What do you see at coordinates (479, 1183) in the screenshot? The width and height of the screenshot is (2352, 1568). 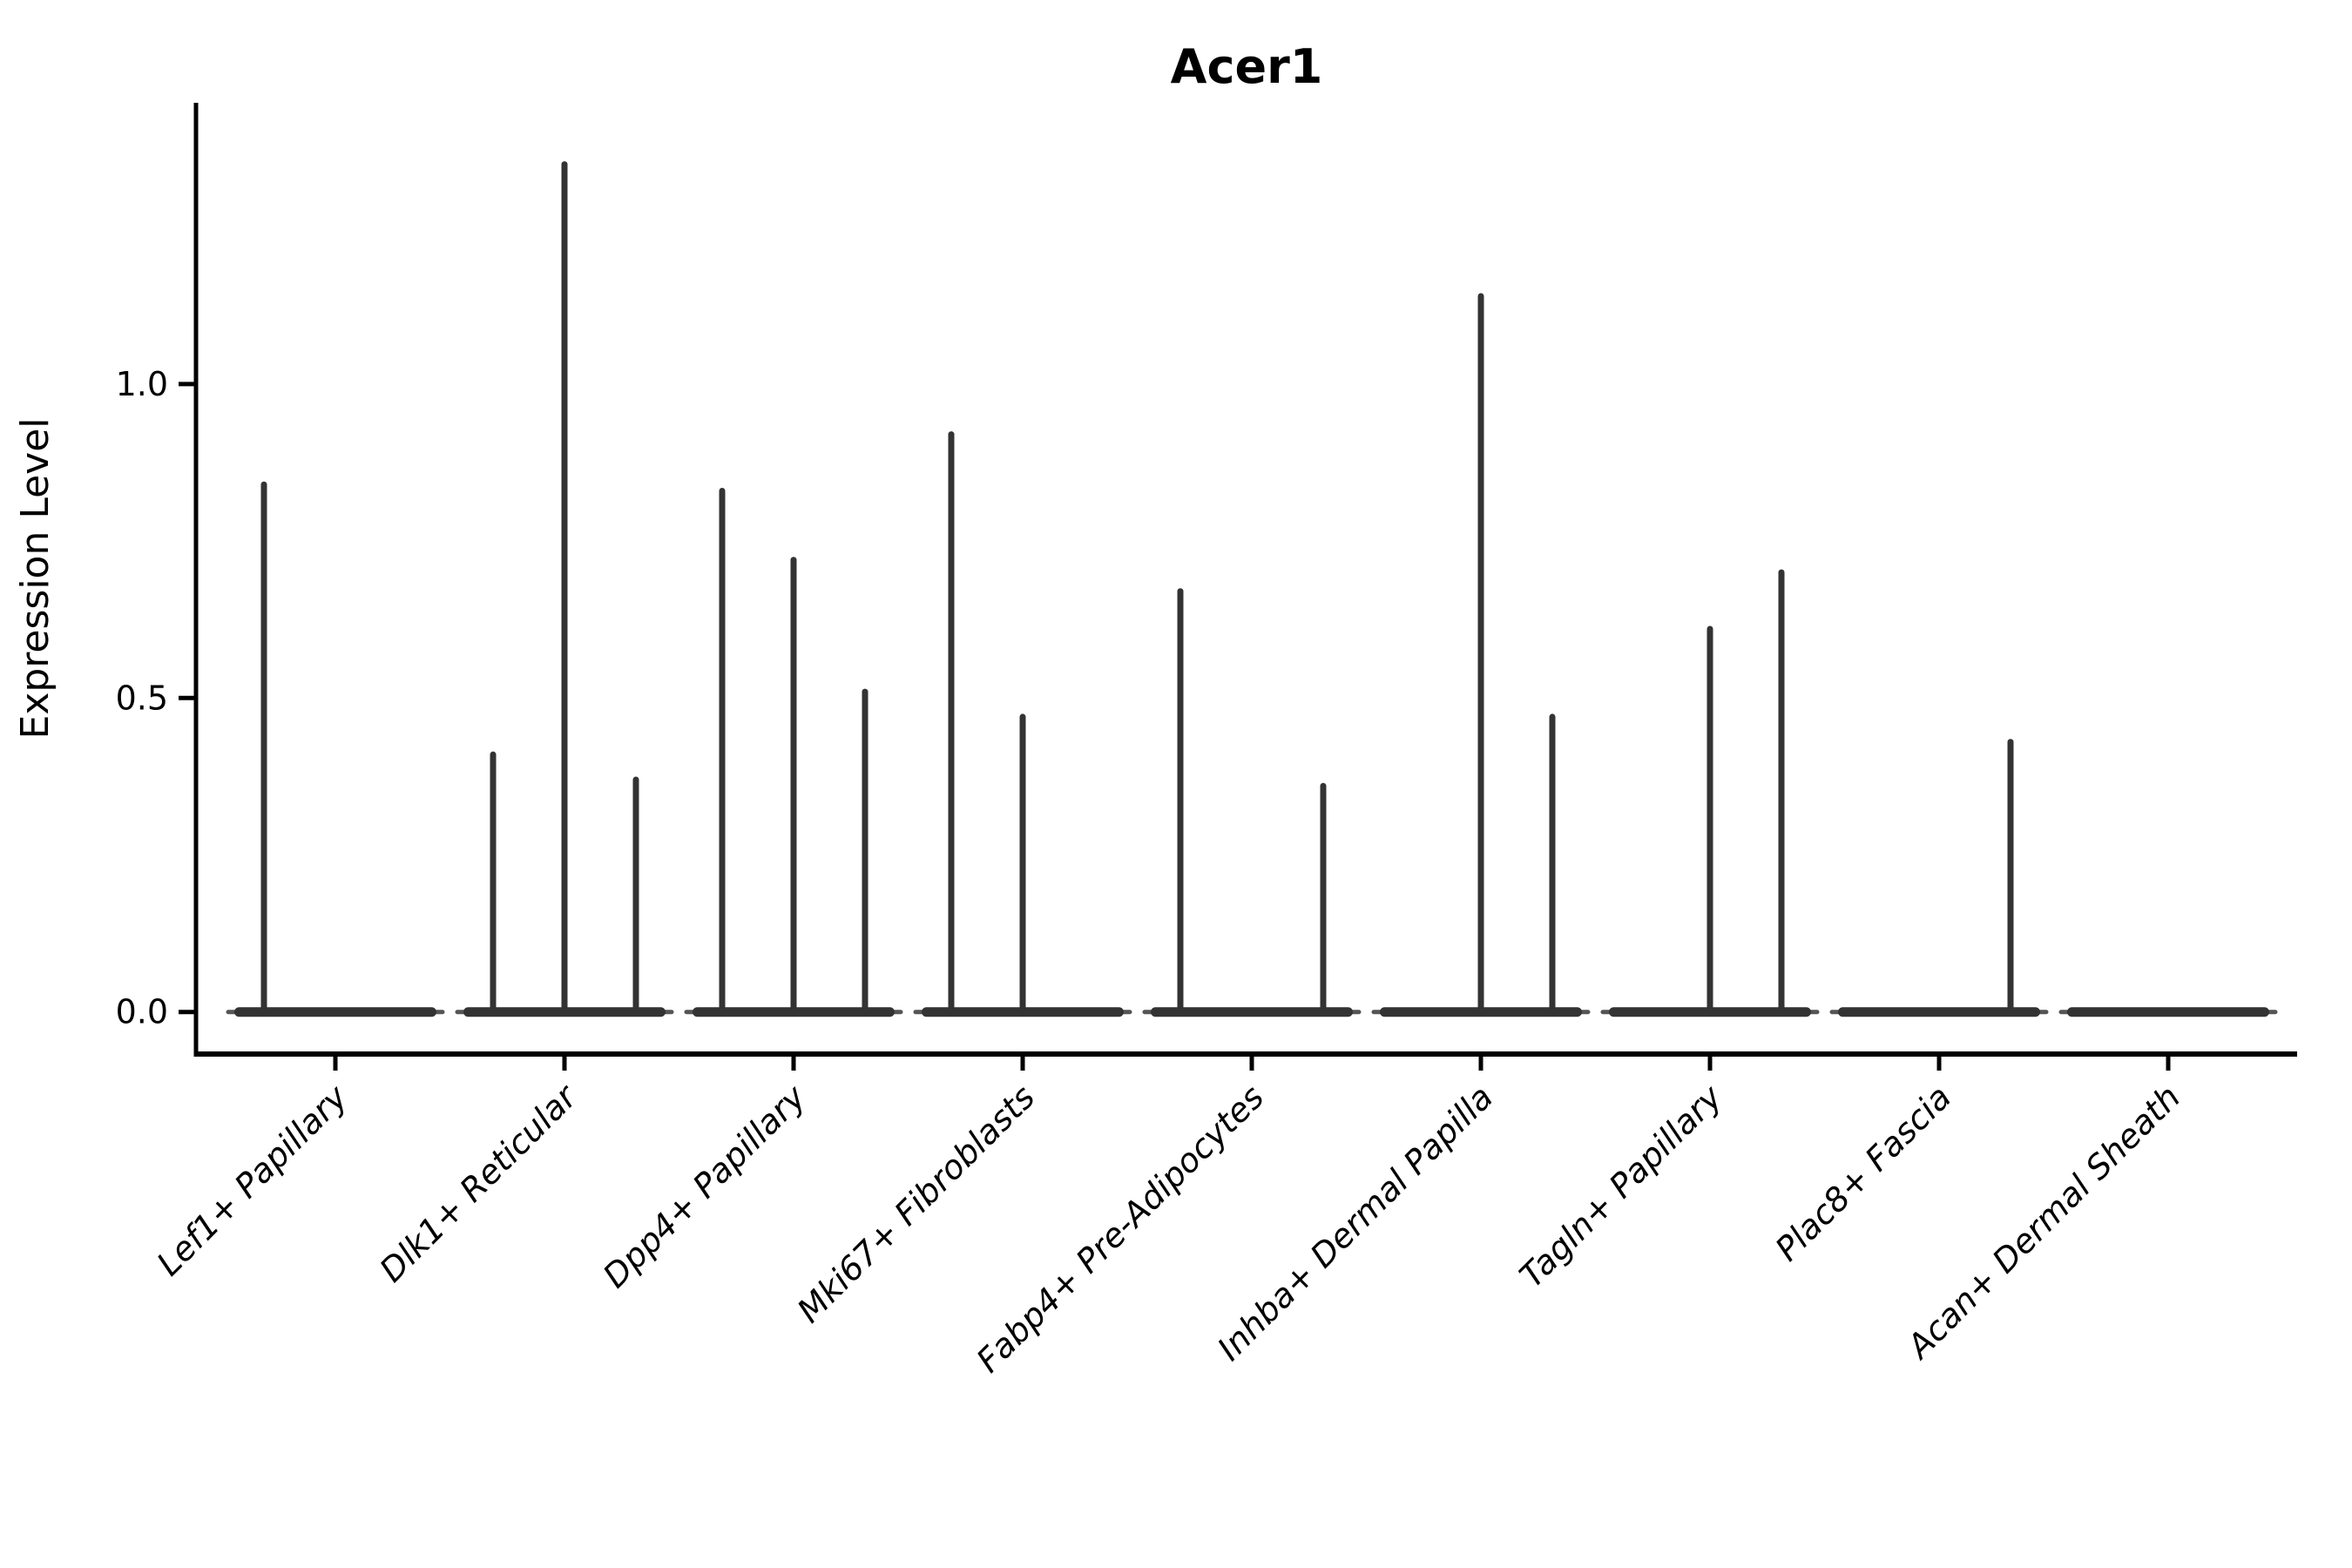 I see `x-tick-label: Dlk1+ Reticular` at bounding box center [479, 1183].